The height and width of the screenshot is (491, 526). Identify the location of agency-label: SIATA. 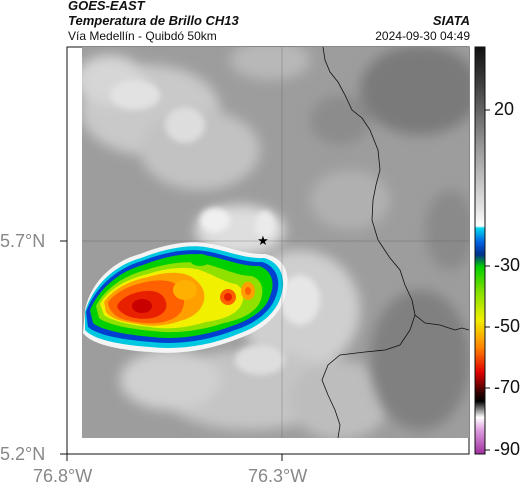
(451, 20).